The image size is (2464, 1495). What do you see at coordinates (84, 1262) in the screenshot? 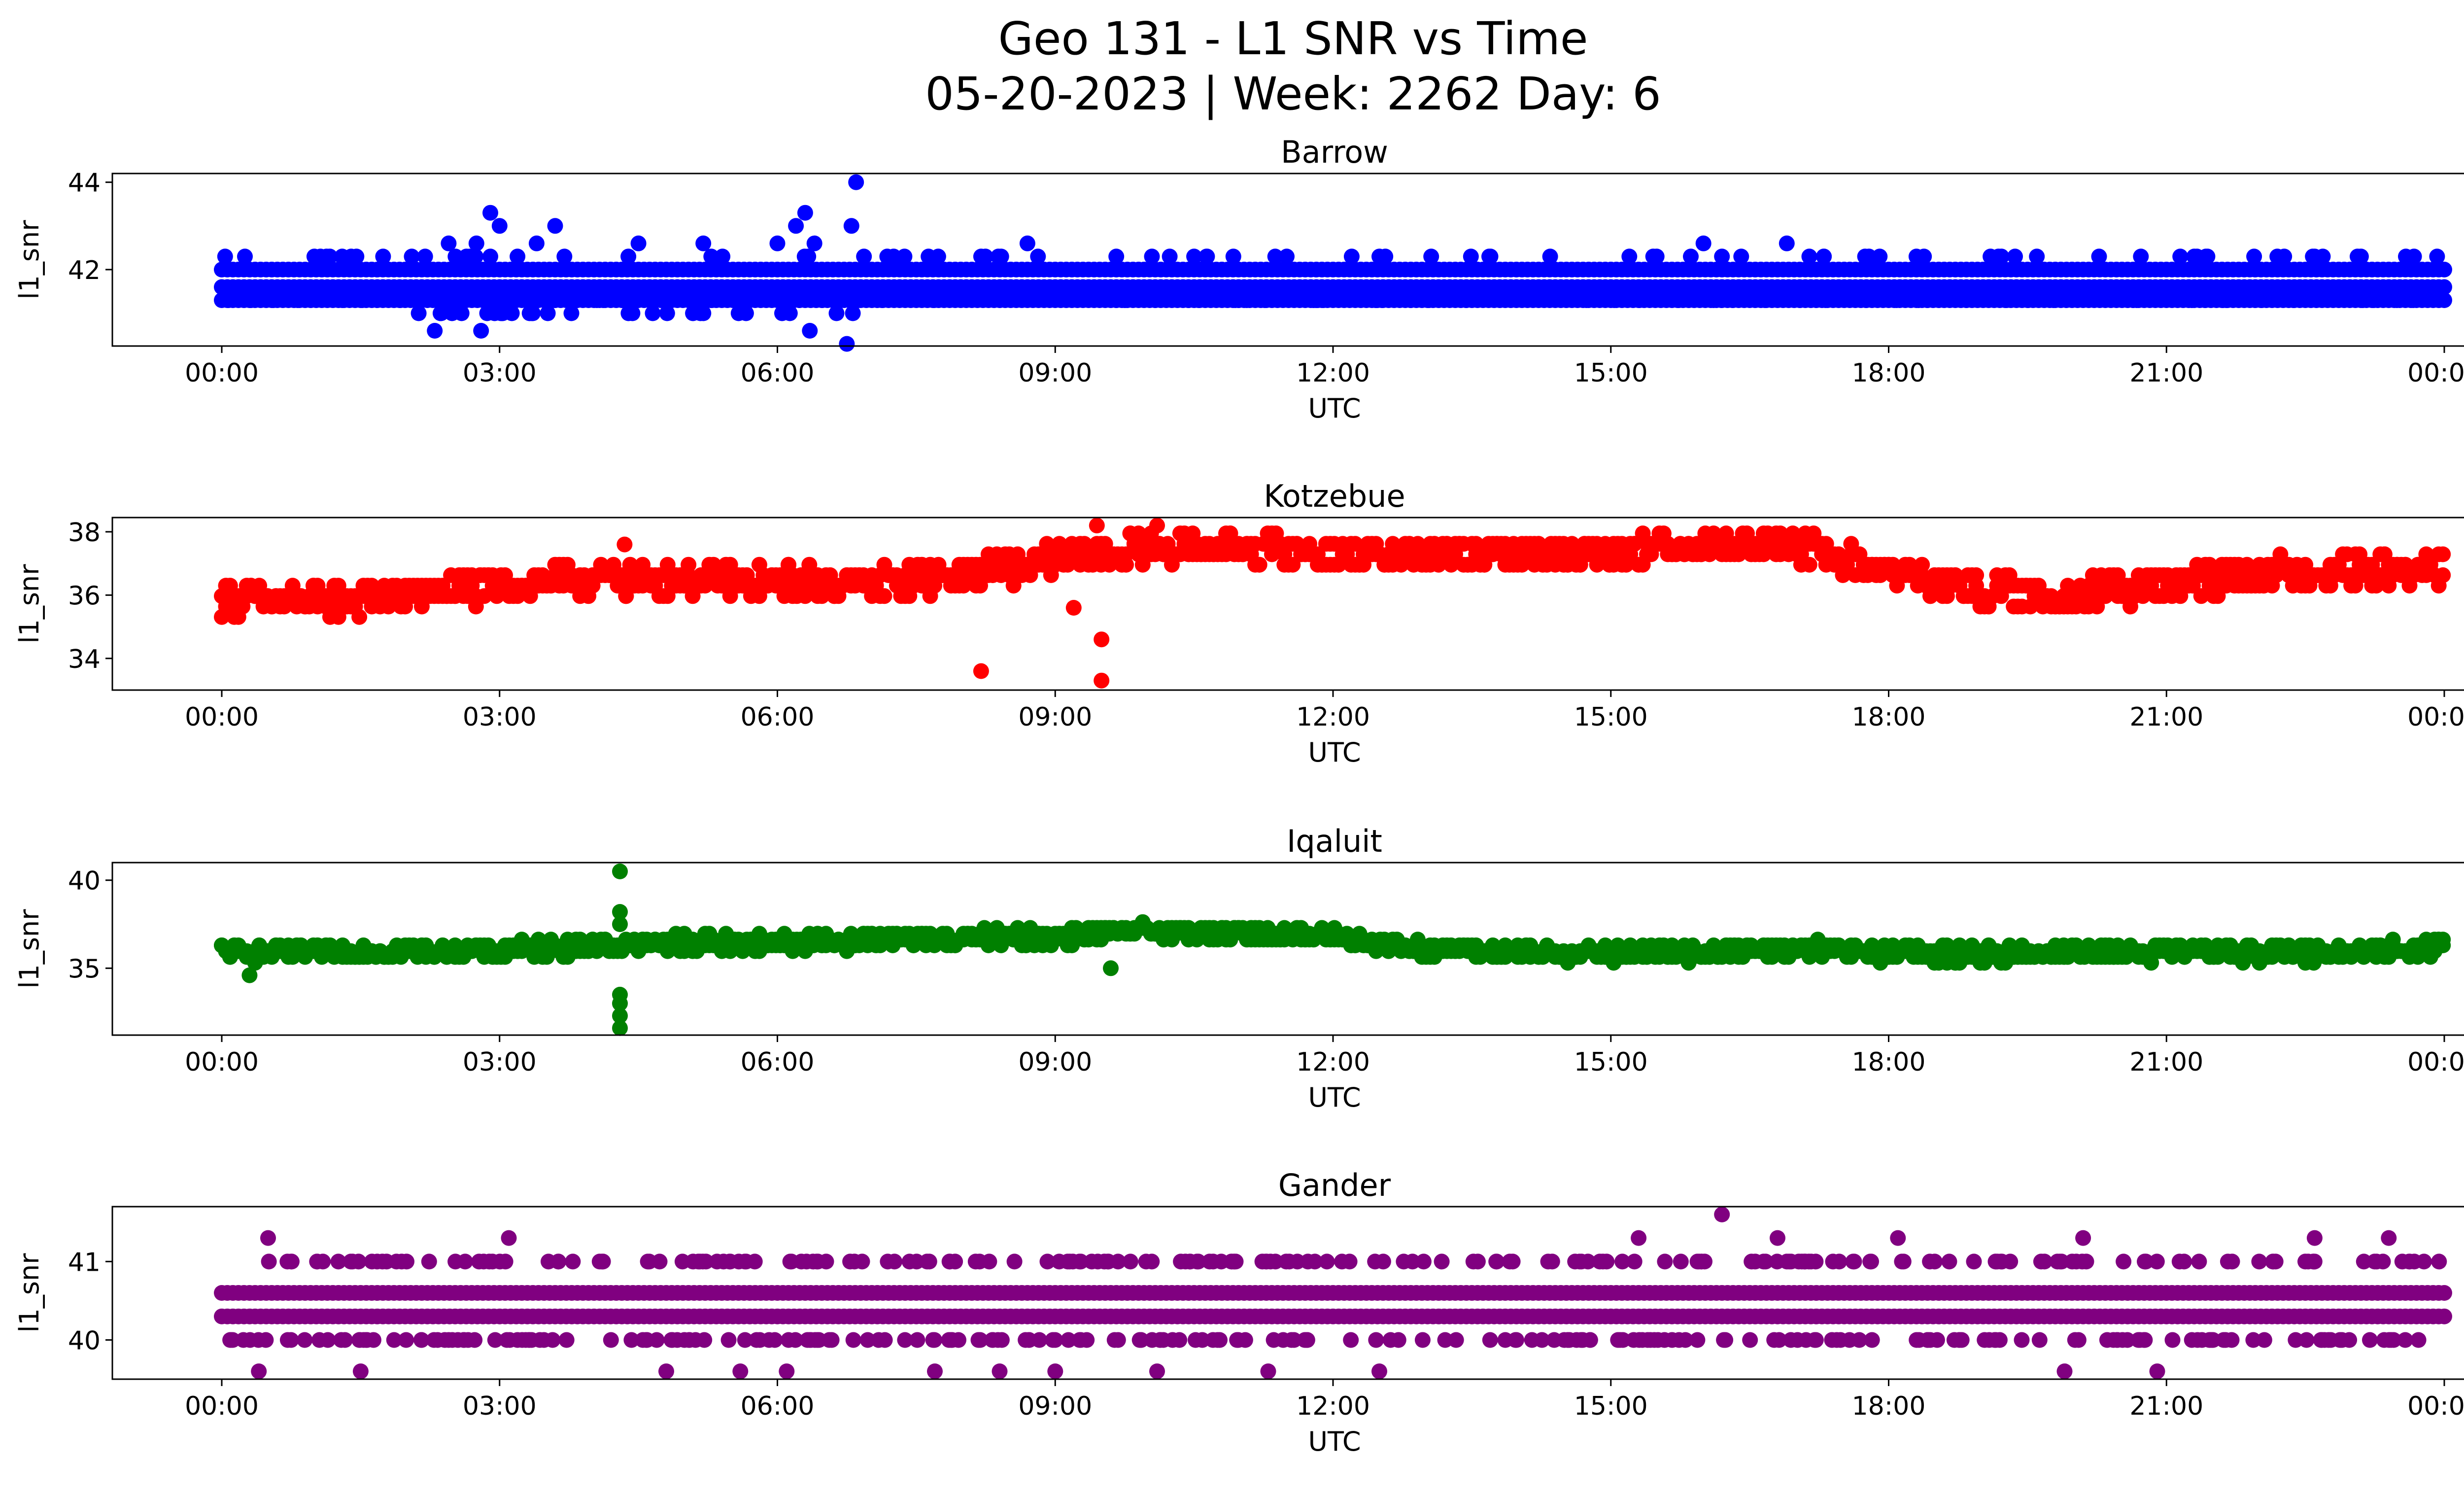
I see `y-tick-label: 41` at bounding box center [84, 1262].